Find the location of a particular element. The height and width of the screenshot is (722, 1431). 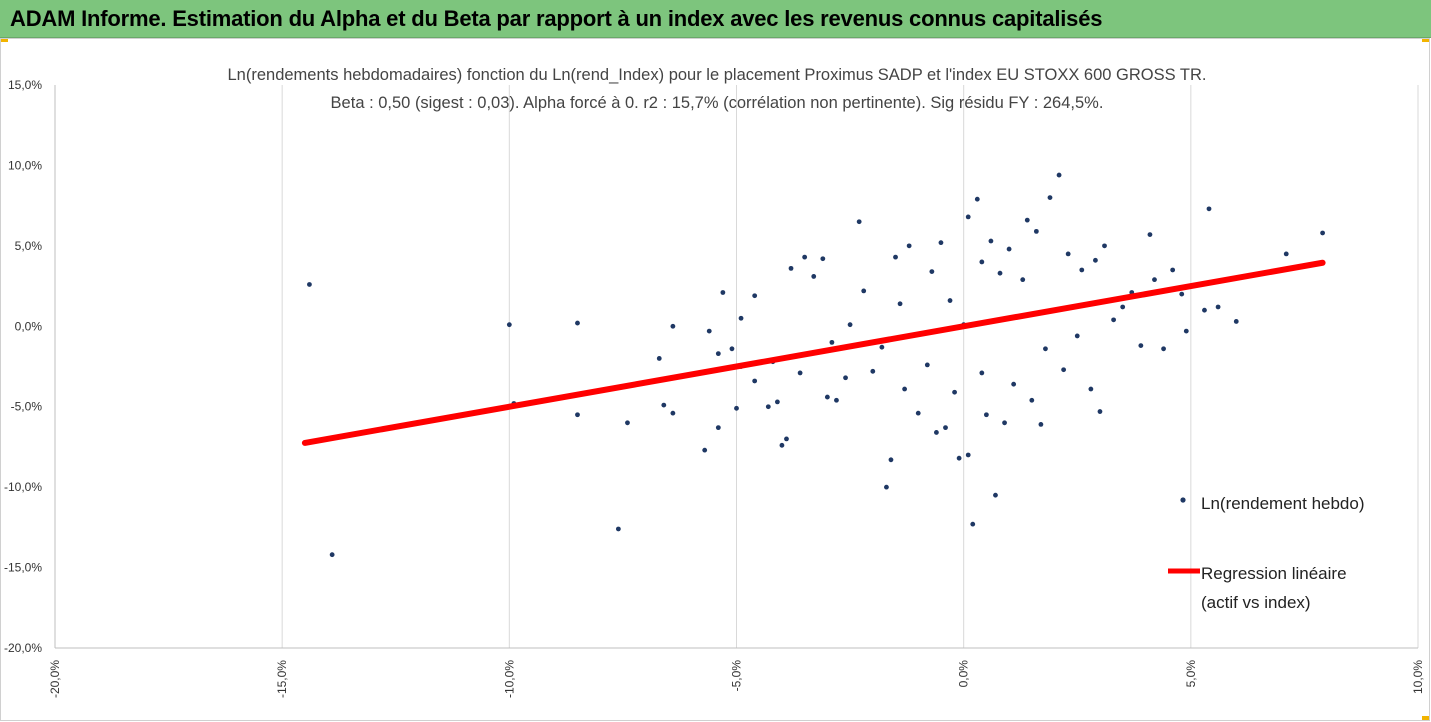

corner-marker-right is located at coordinates (1426, 40).